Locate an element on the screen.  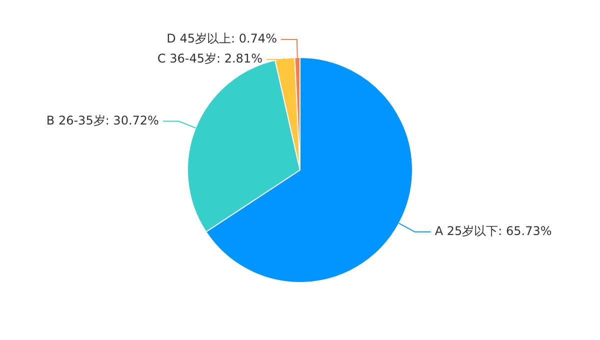
slice-label: A 25岁以下 is located at coordinates (466, 231).